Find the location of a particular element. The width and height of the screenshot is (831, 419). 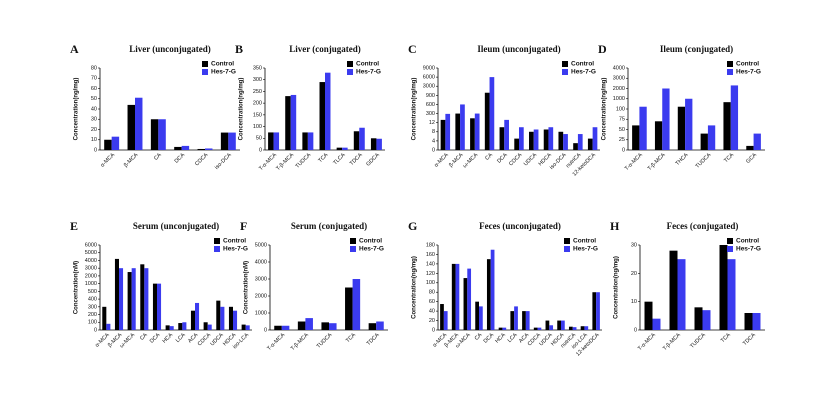

panel-title: Serum (conjugated) is located at coordinates (329, 226).